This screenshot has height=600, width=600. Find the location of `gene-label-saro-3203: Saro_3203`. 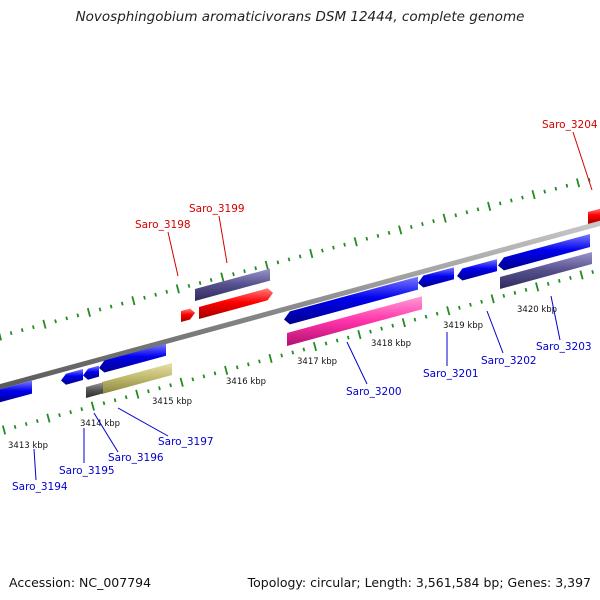

gene-label-saro-3203: Saro_3203 is located at coordinates (564, 347).